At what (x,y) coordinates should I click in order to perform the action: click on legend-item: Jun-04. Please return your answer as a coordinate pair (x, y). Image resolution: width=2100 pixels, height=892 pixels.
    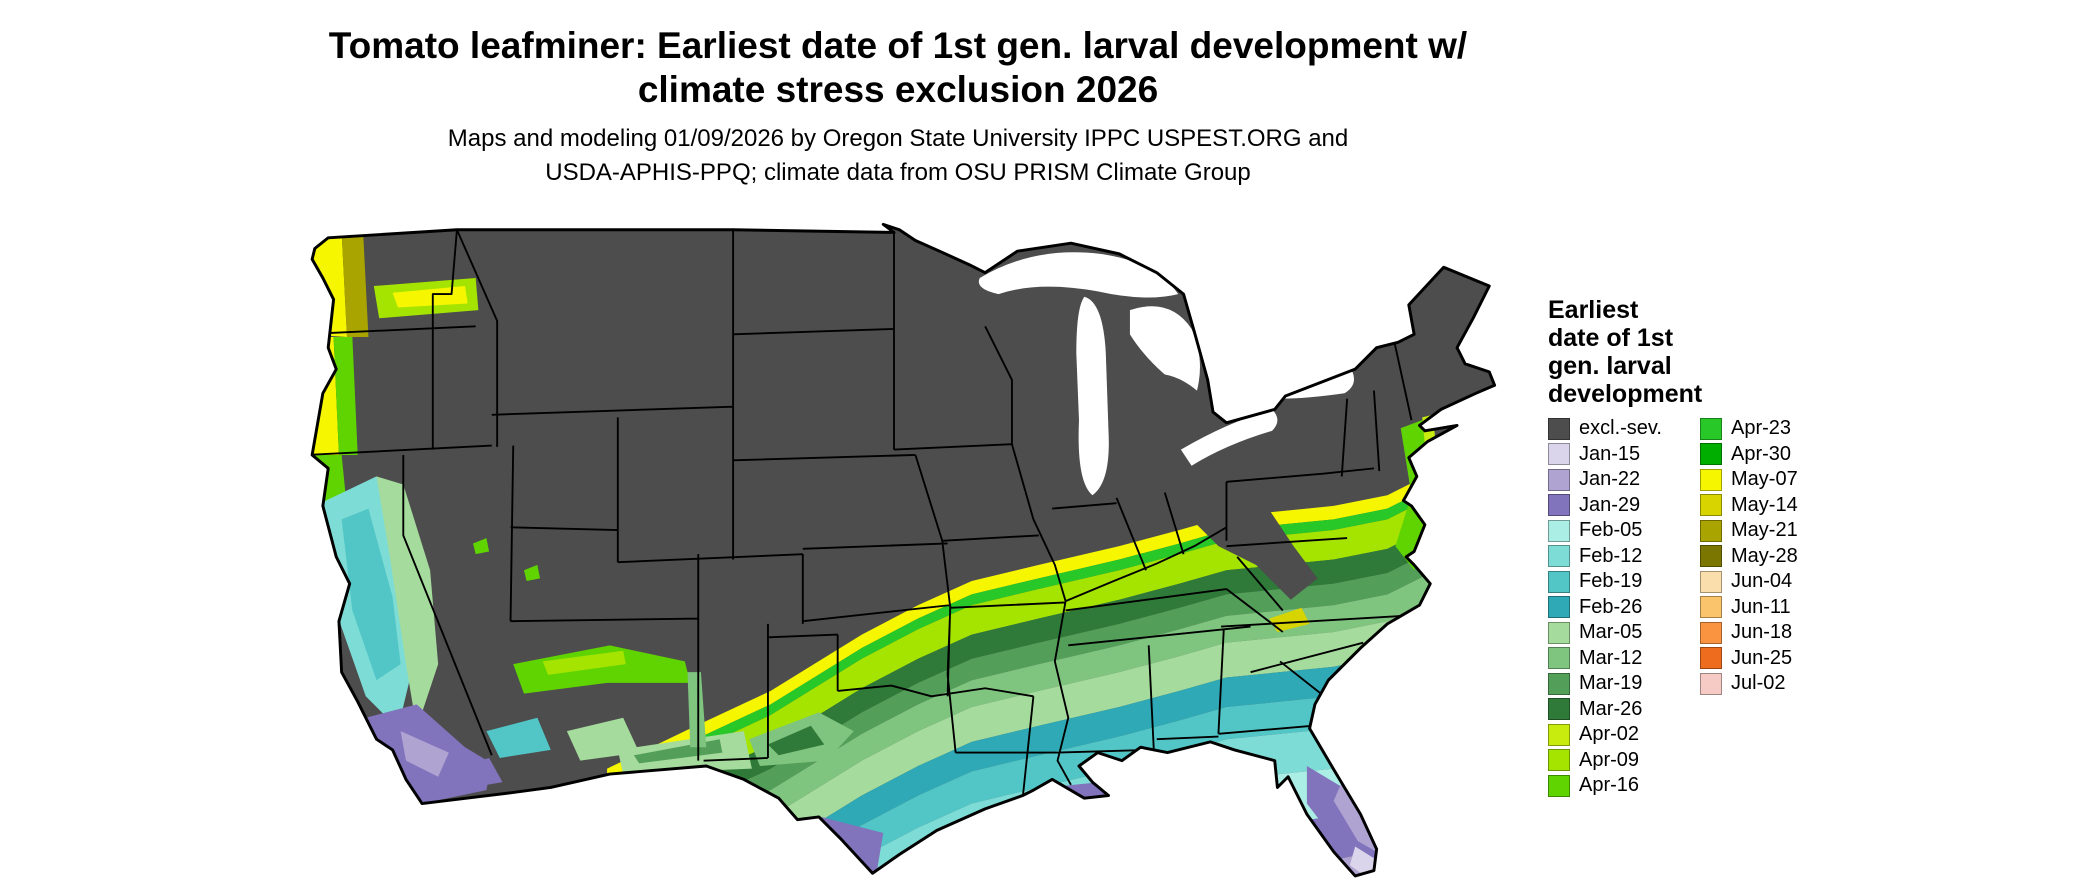
    Looking at the image, I should click on (1749, 582).